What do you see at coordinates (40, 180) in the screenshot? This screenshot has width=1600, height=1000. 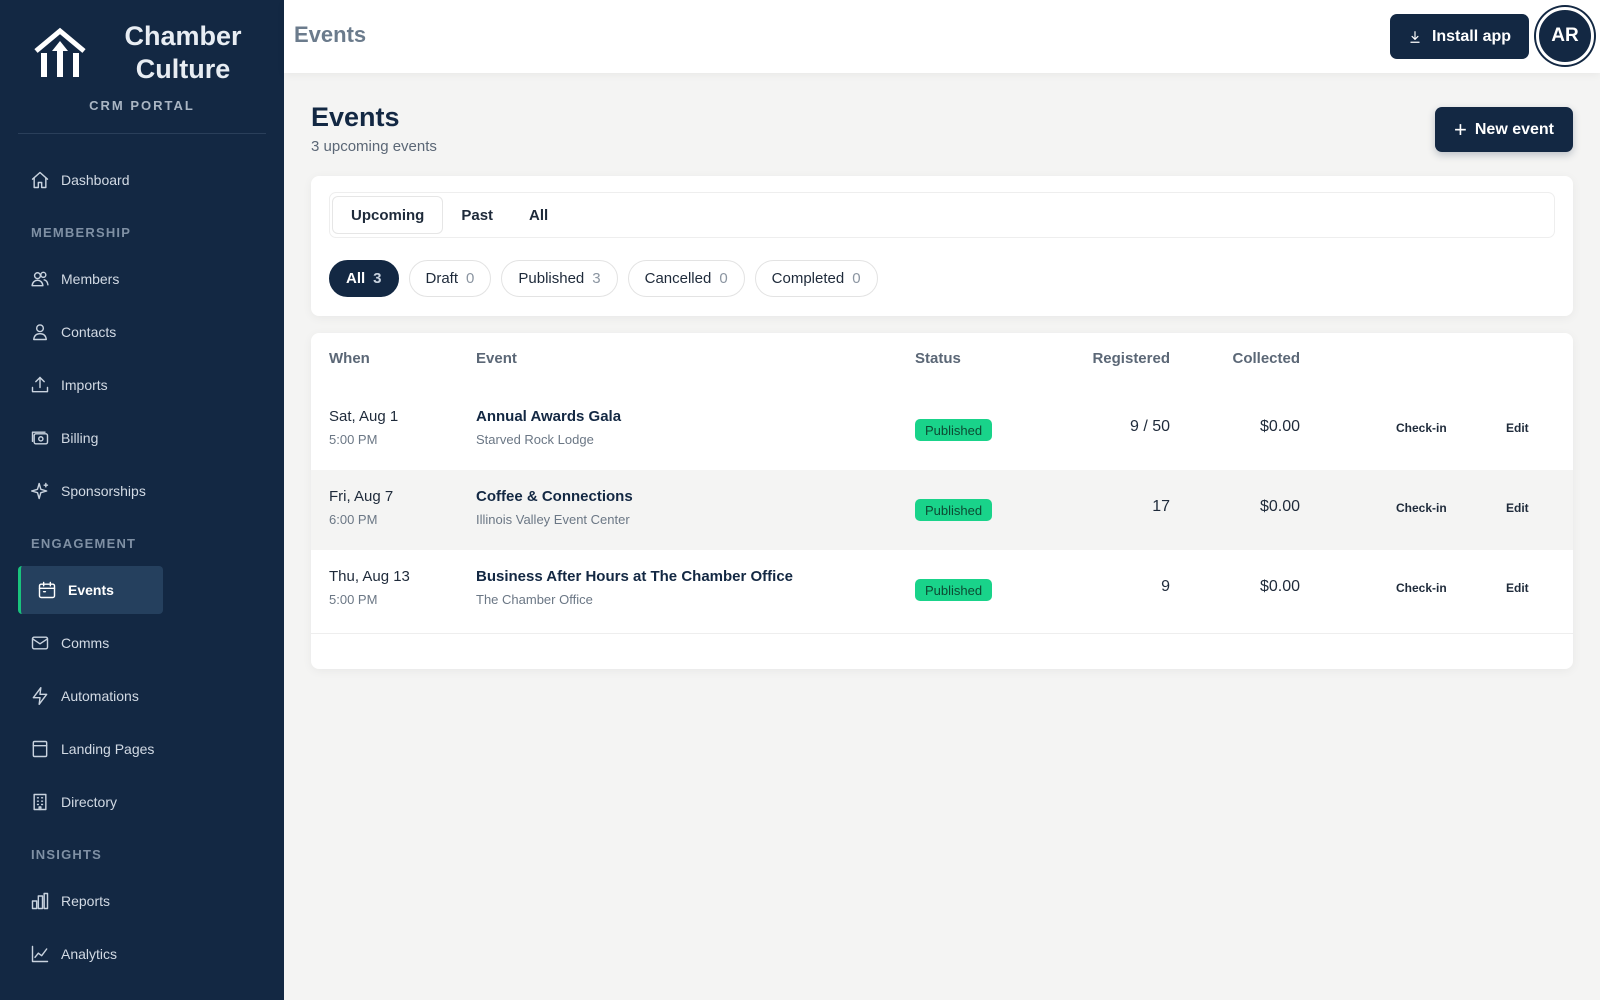 I see `home-icon` at bounding box center [40, 180].